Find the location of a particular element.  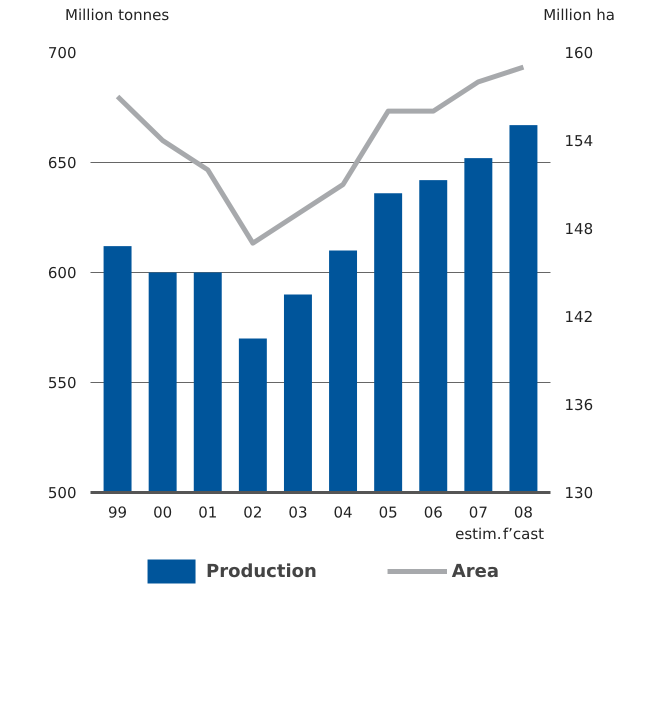

y2-axis-title: Million ha is located at coordinates (579, 15).